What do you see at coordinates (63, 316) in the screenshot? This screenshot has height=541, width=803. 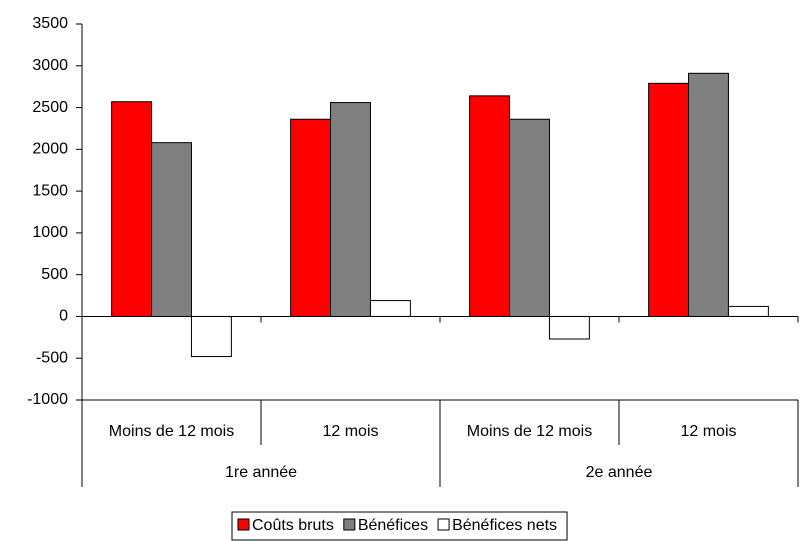 I see `y-tick-label: 0` at bounding box center [63, 316].